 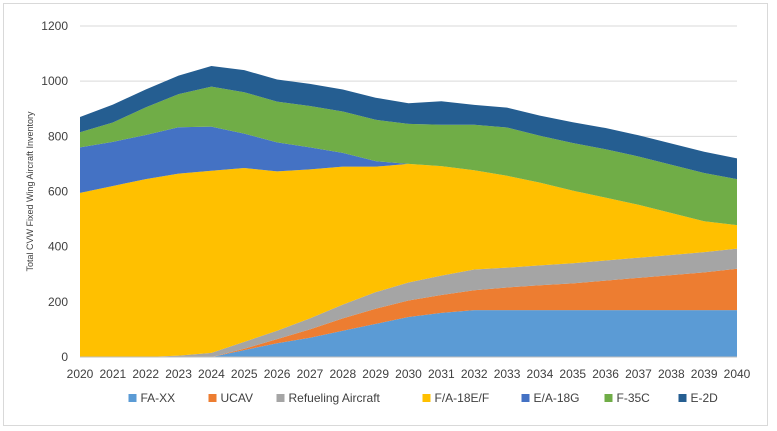 What do you see at coordinates (54, 26) in the screenshot?
I see `y-tick-label: 1200` at bounding box center [54, 26].